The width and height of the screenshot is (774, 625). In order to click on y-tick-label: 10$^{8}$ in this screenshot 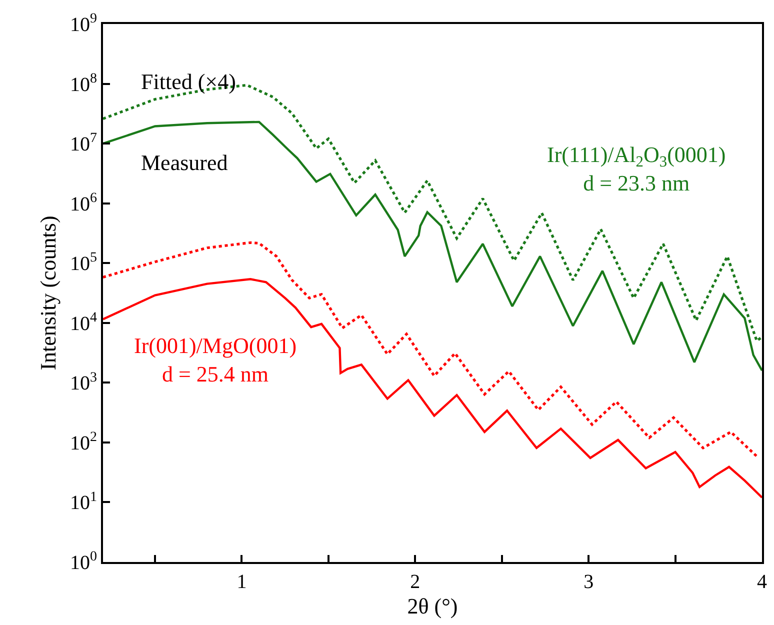, I will do `click(83, 83)`.